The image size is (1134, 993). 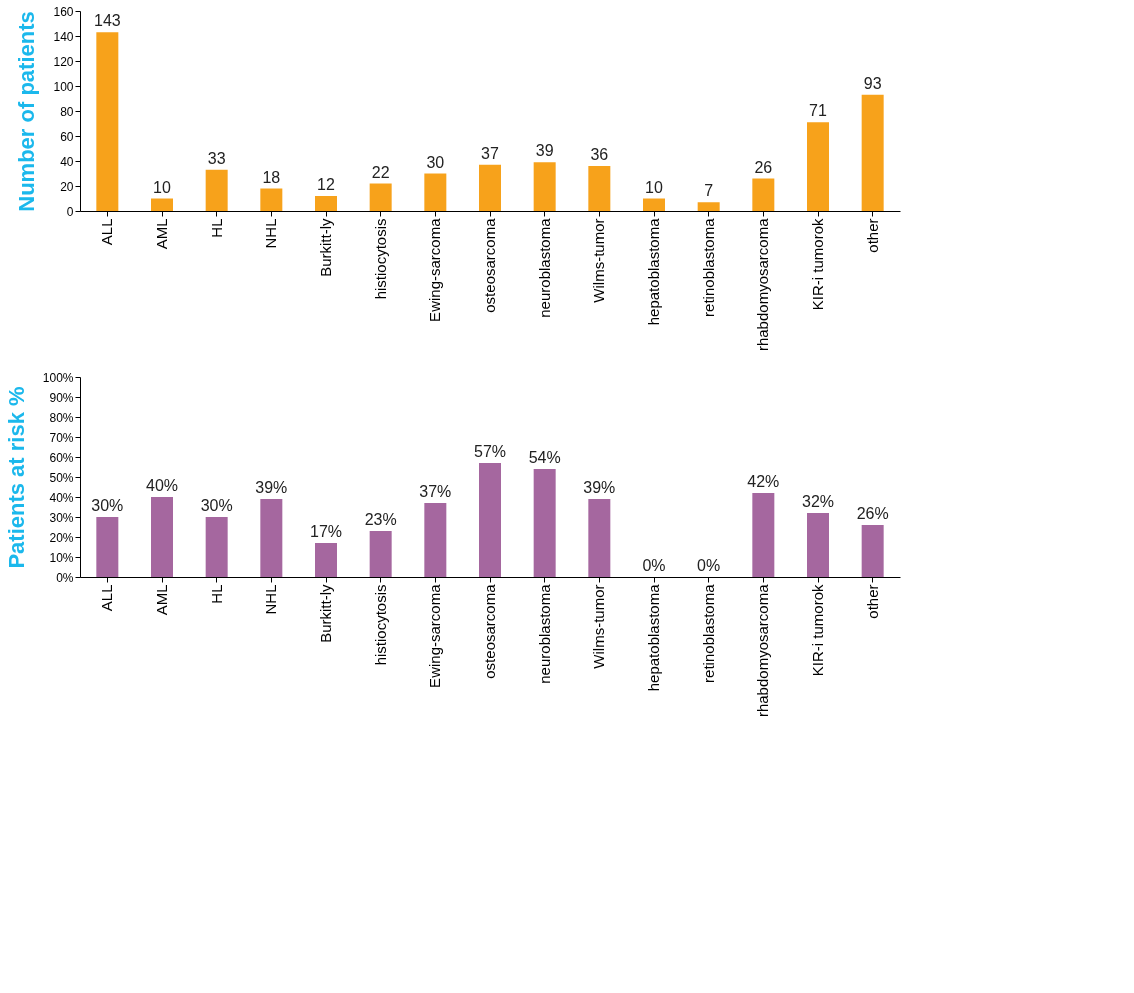 I want to click on data-label: 32%, so click(x=818, y=501).